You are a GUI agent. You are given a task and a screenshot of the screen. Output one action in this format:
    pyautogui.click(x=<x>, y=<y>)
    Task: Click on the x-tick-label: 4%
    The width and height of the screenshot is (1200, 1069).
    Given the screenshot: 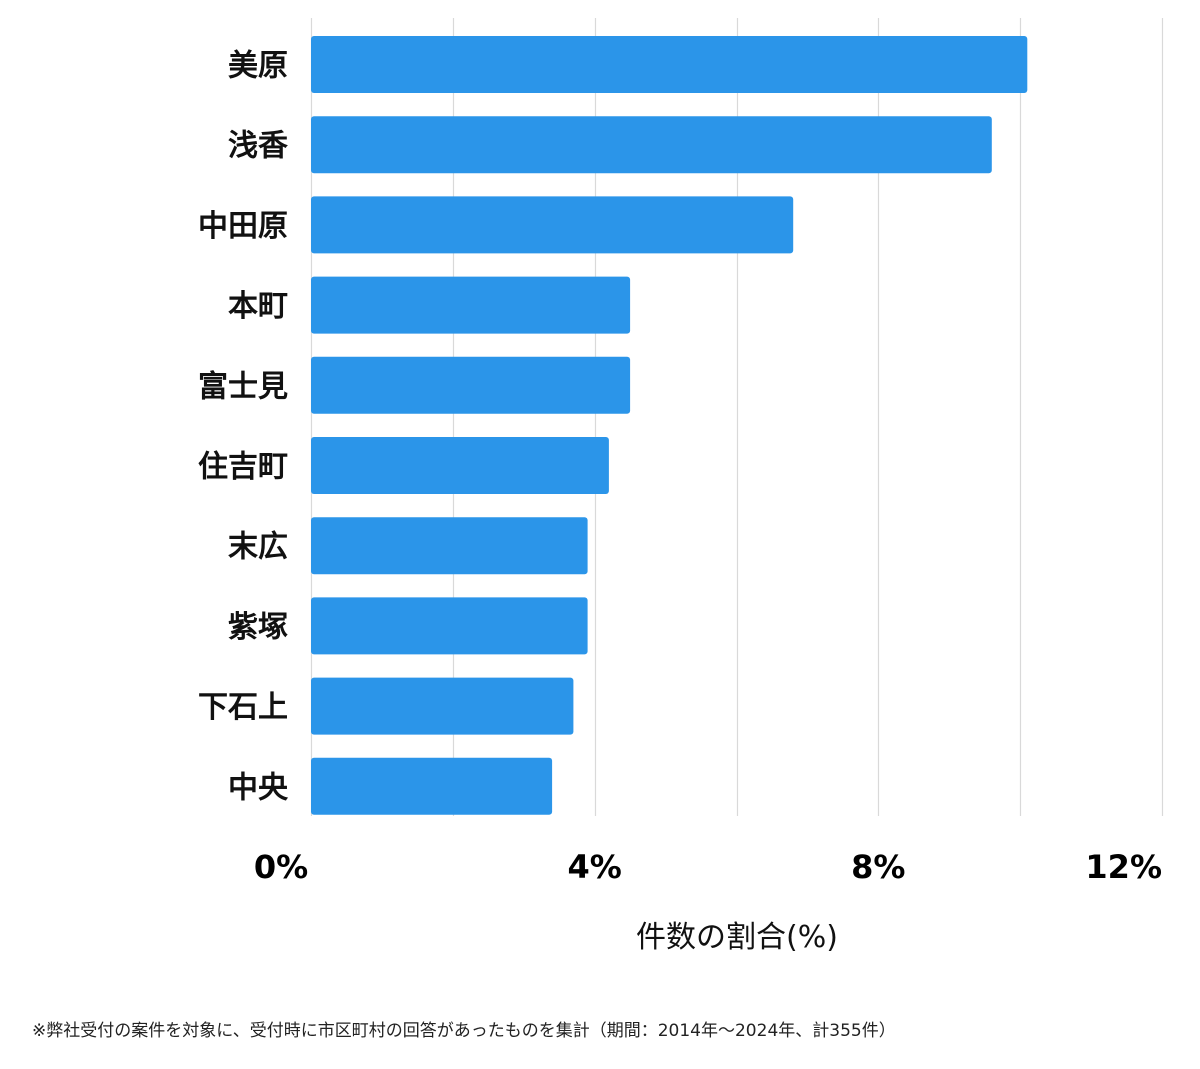 What is the action you would take?
    pyautogui.click(x=595, y=867)
    